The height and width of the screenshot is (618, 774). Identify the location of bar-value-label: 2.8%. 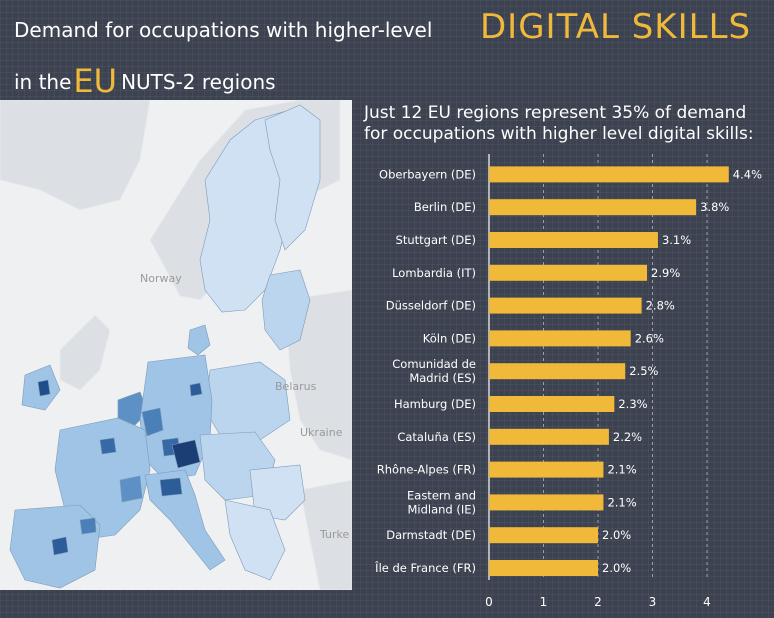
(660, 306).